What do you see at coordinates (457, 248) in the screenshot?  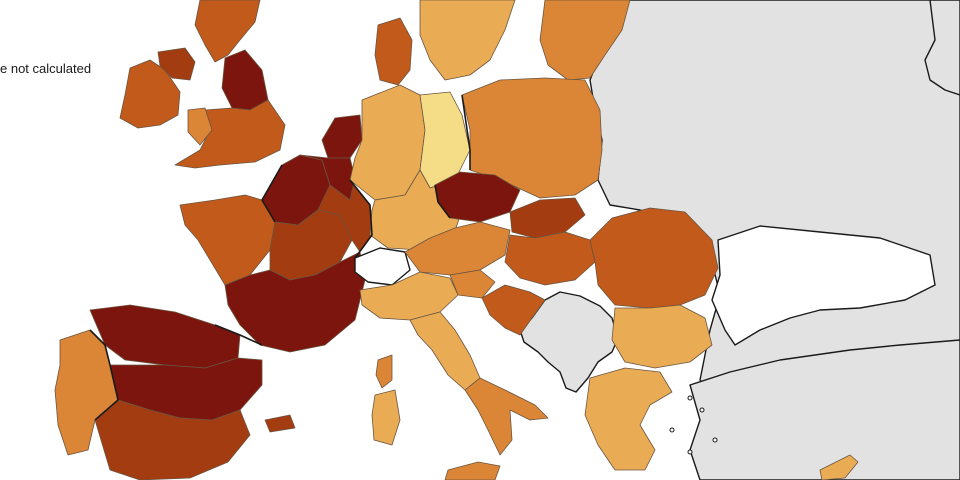 I see `region-austria` at bounding box center [457, 248].